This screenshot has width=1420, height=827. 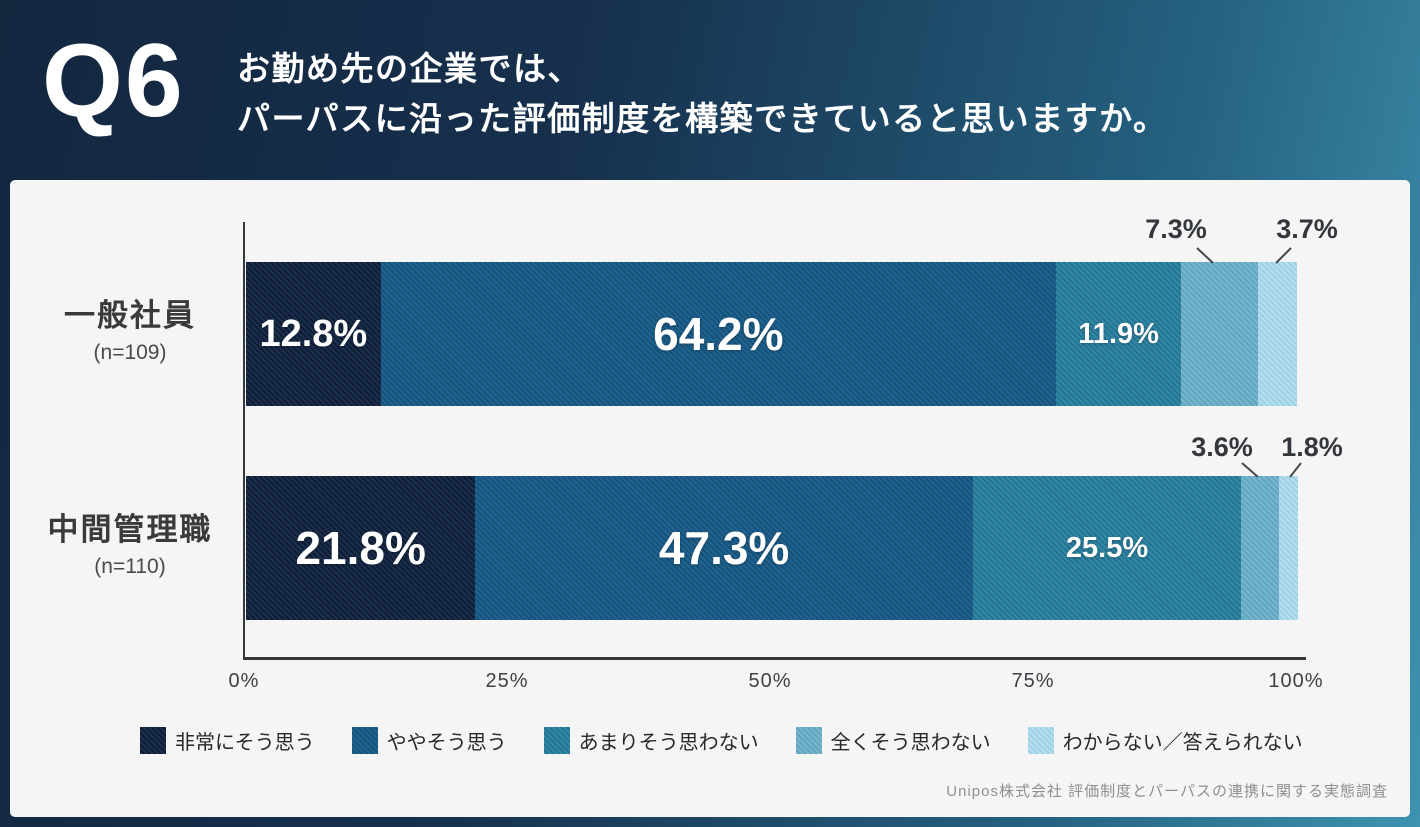 I want to click on x-axis-tick-25: 25%, so click(x=507, y=681).